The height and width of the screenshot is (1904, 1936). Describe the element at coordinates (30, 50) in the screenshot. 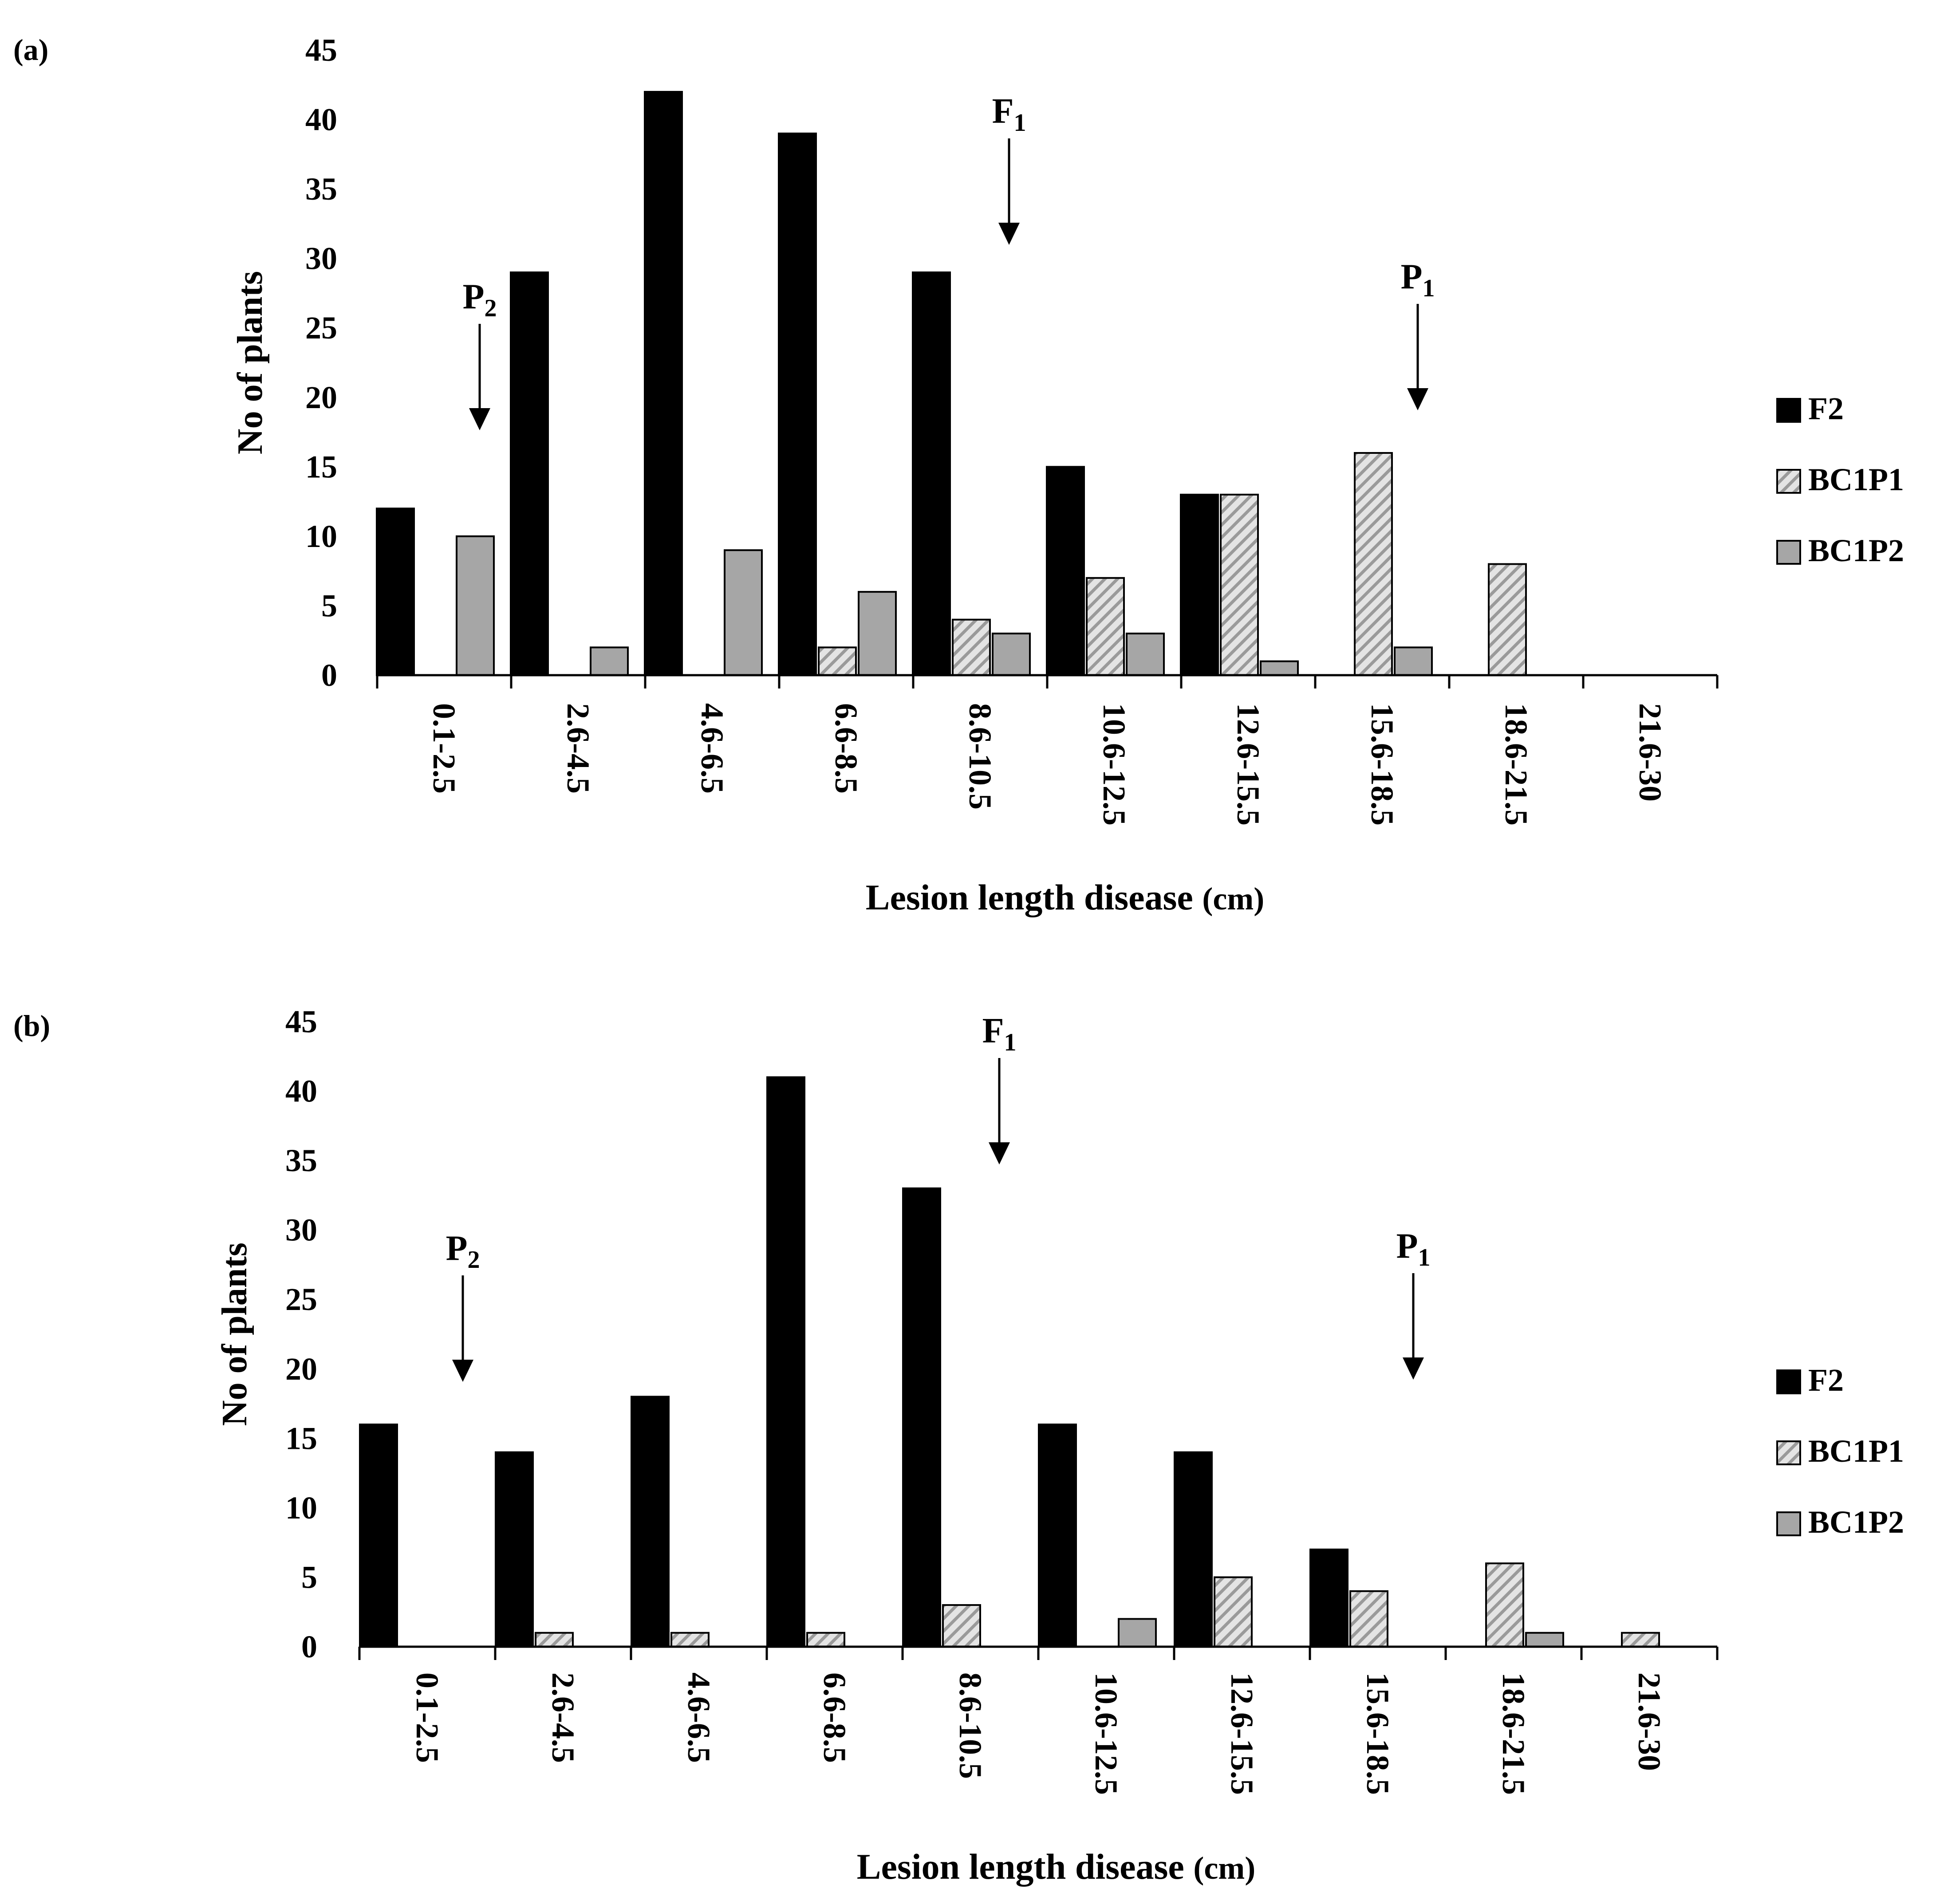

I see `panel-label: (a)` at that location.